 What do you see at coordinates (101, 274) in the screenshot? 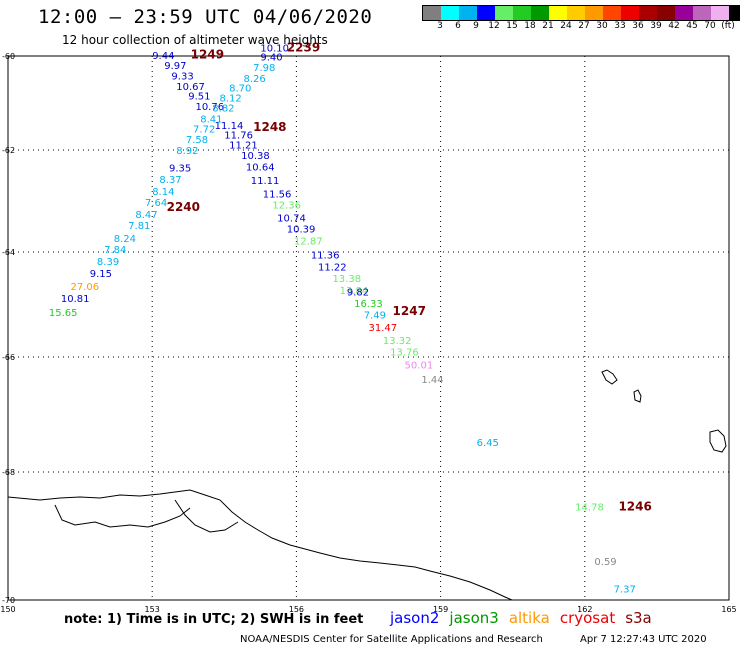
I see `wave-height-point: 9.15` at bounding box center [101, 274].